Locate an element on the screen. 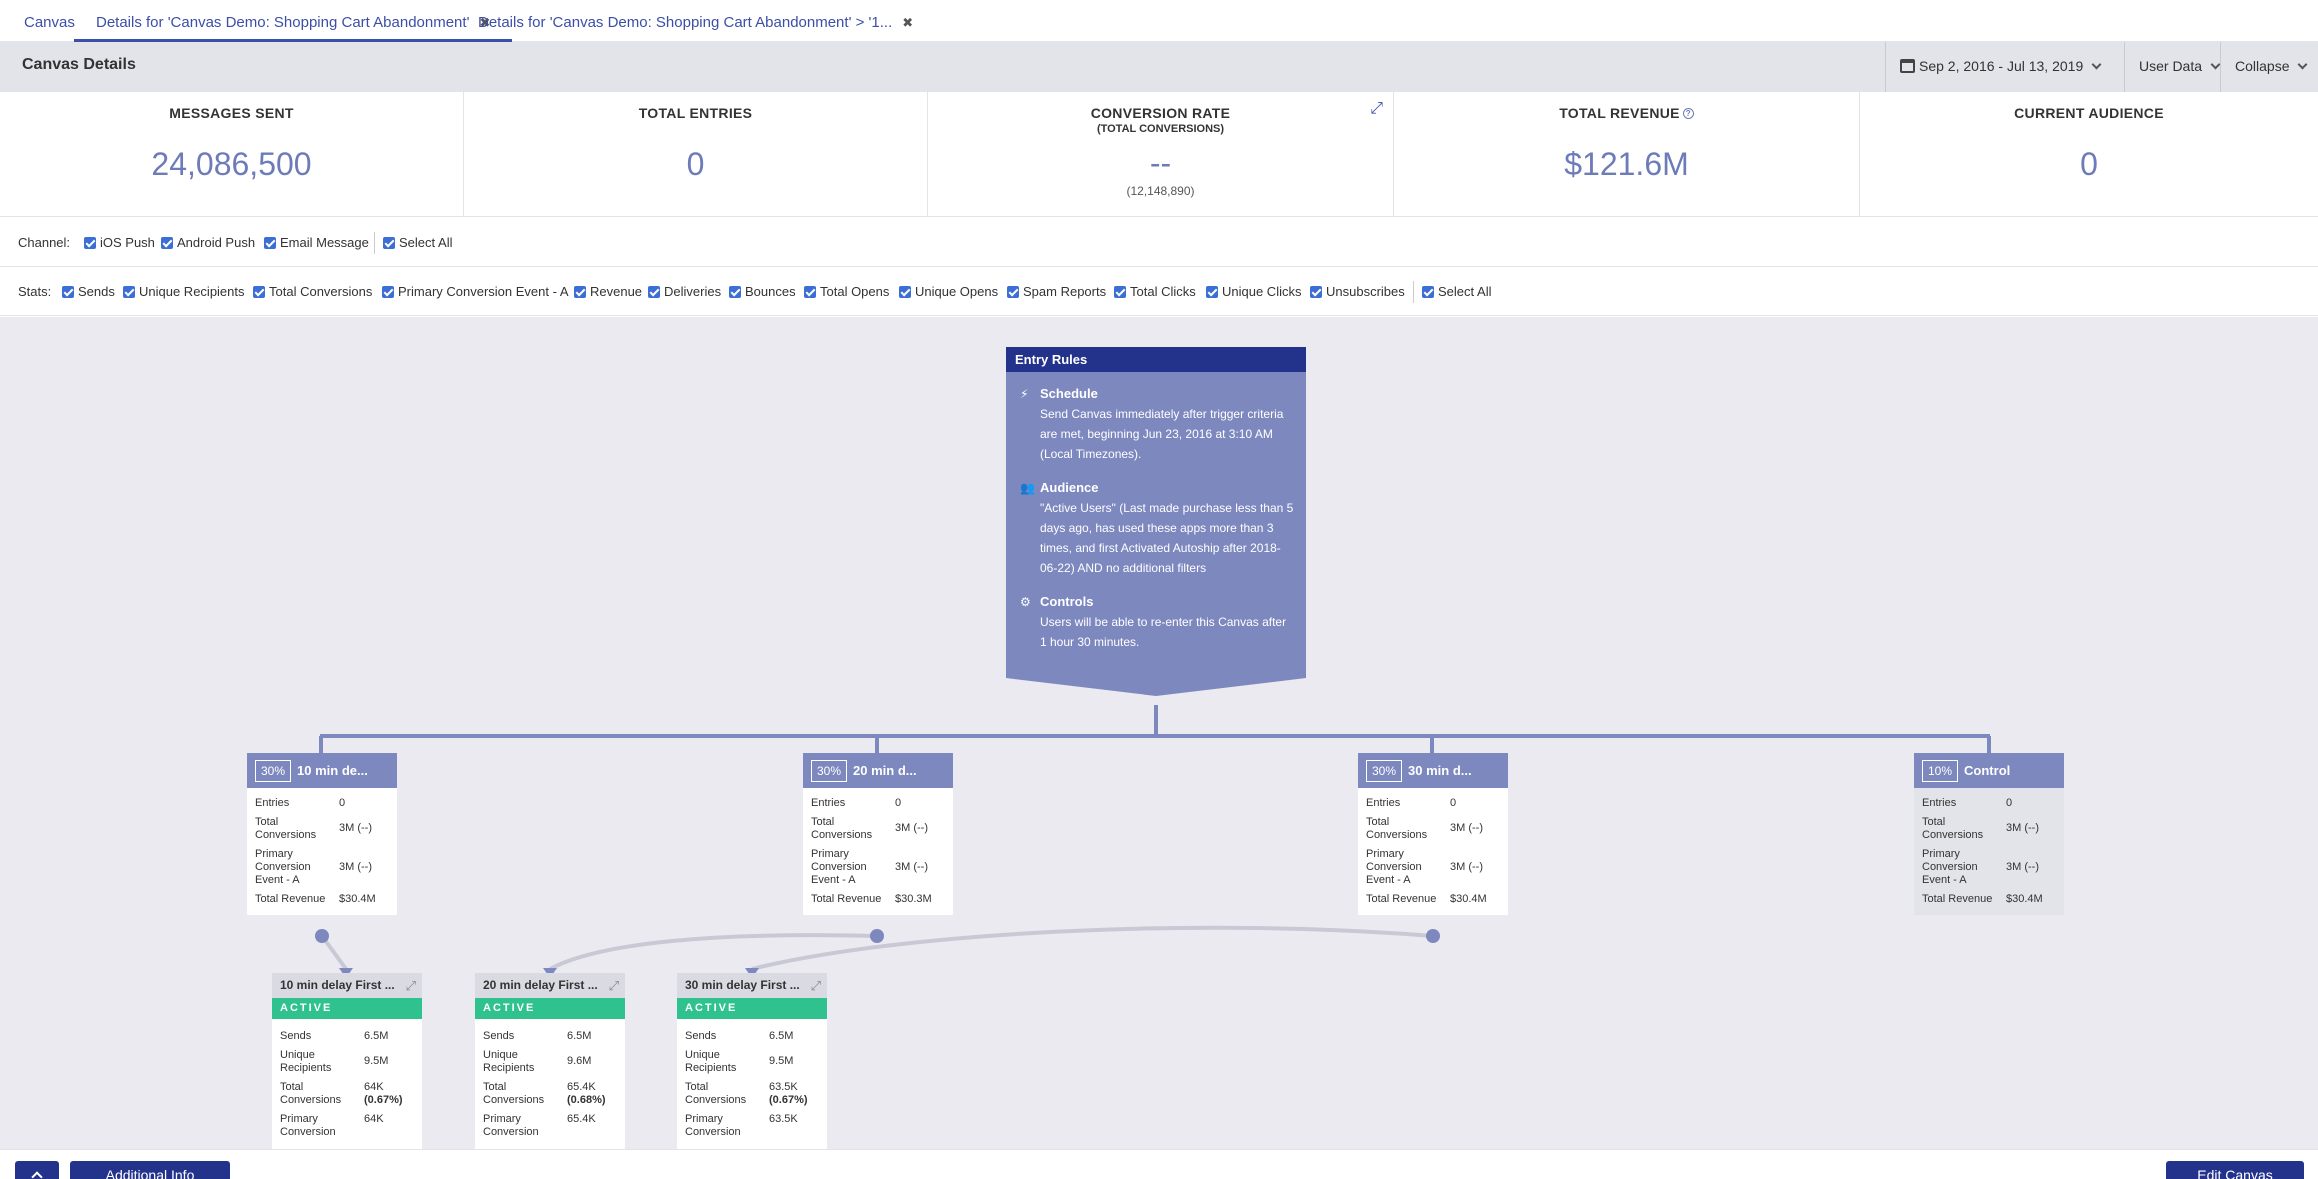 The width and height of the screenshot is (2318, 1179). checkbox-label: Total Opens is located at coordinates (855, 291).